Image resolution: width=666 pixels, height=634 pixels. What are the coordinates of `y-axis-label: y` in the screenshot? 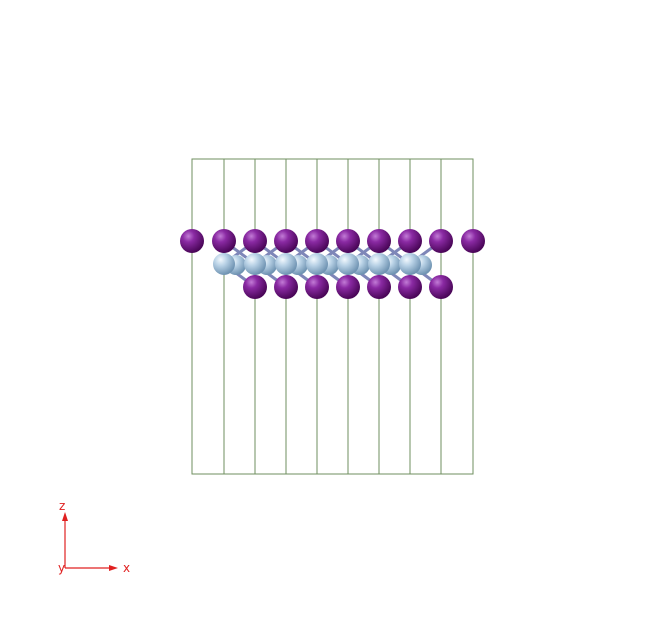 It's located at (61, 568).